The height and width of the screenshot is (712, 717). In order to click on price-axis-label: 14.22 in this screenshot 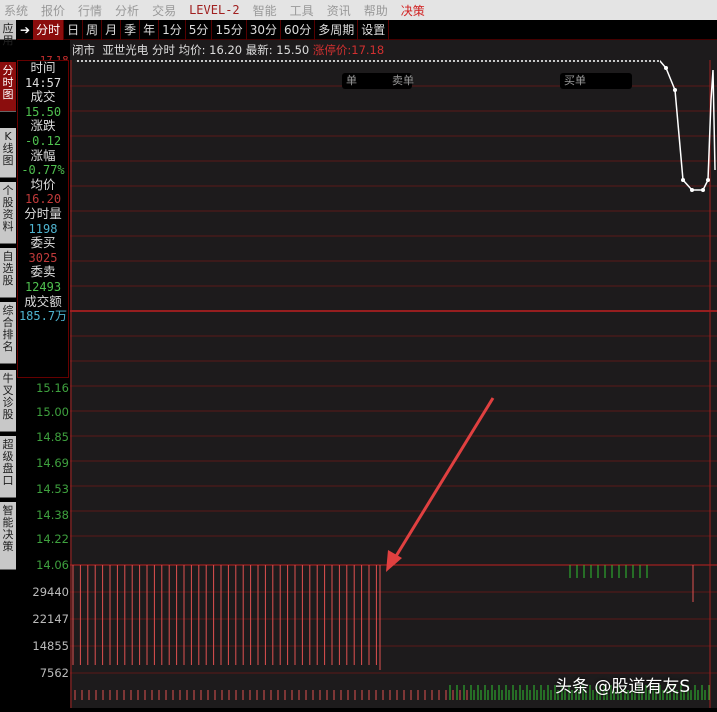, I will do `click(52, 539)`.